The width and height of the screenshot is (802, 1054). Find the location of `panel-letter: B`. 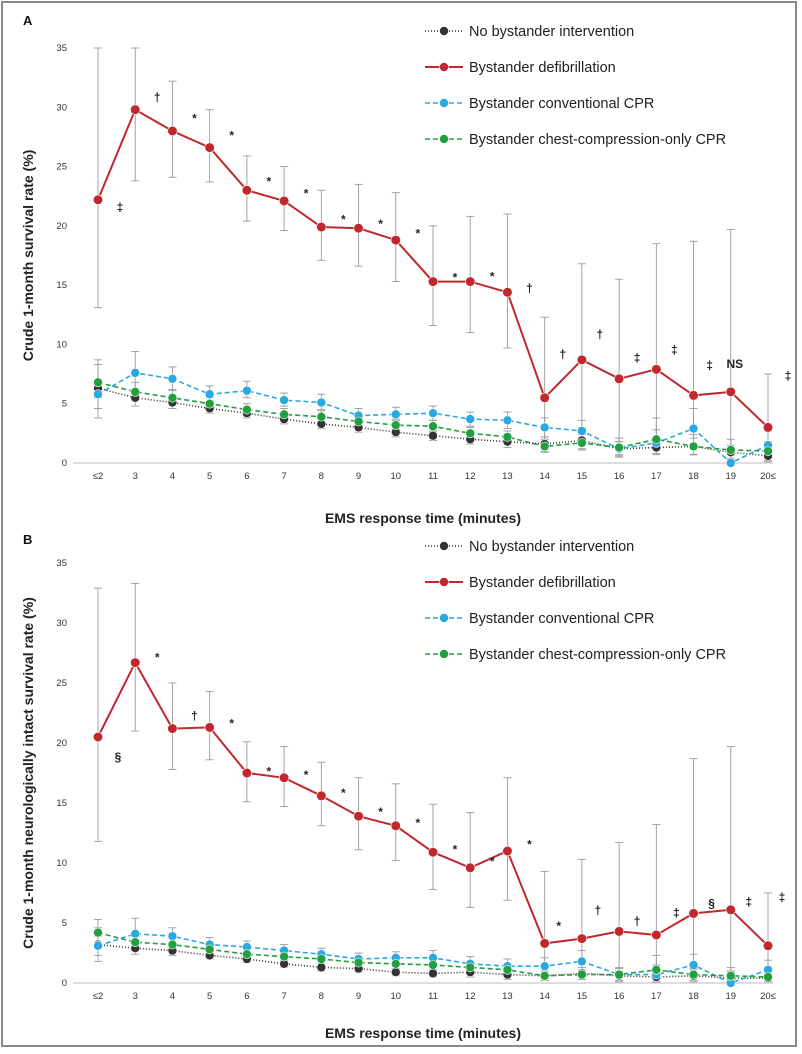

panel-letter: B is located at coordinates (27, 539).